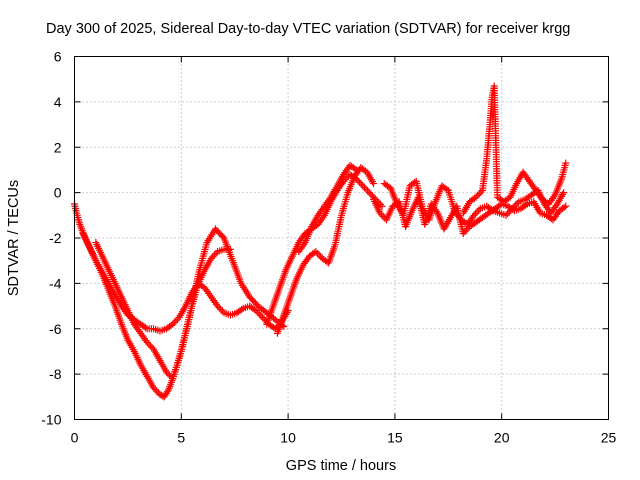  Describe the element at coordinates (341, 466) in the screenshot. I see `x-axis-title: GPS time / hours` at that location.